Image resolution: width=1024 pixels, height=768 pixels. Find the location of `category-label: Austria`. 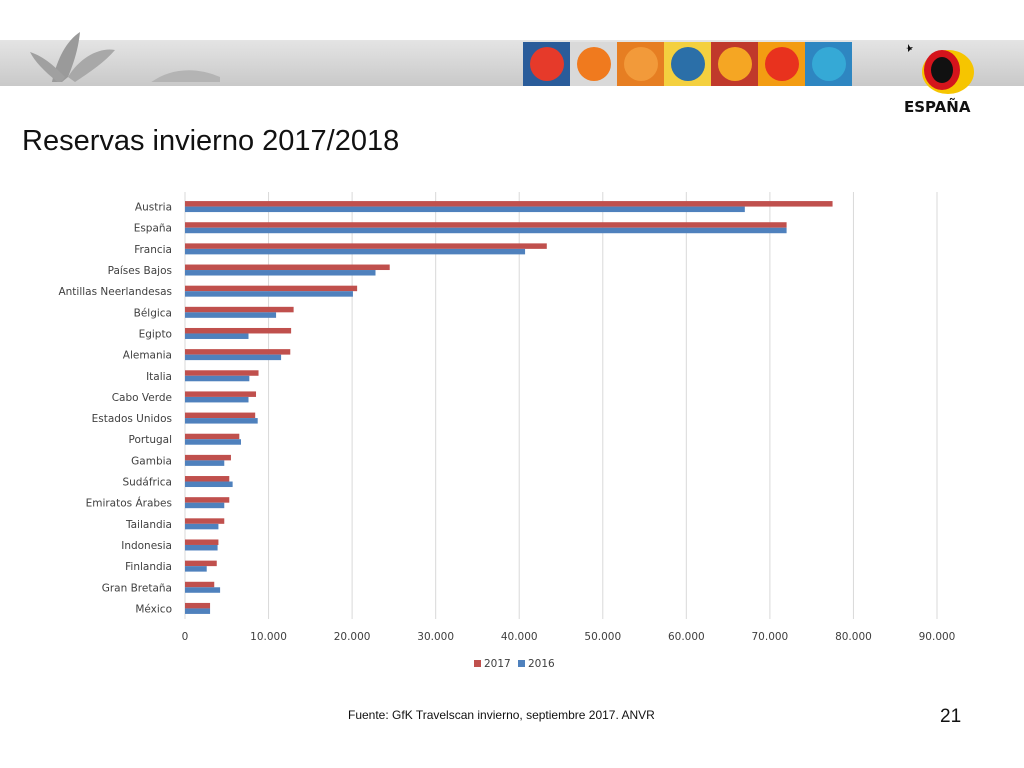

category-label: Austria is located at coordinates (153, 208).